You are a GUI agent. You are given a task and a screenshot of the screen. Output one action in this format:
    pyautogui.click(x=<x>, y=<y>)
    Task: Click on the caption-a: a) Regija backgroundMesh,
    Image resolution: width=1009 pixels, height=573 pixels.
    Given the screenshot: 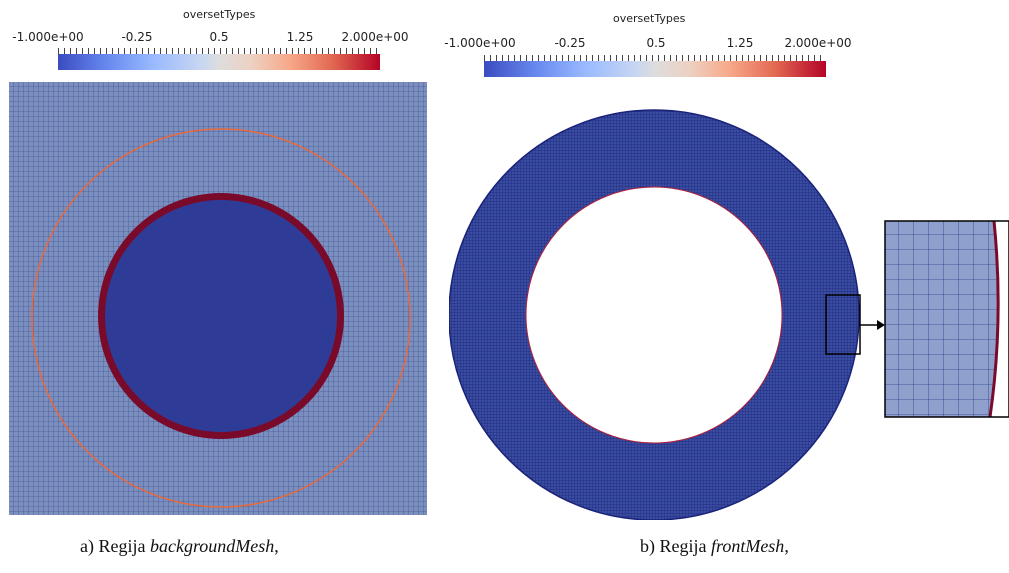 What is the action you would take?
    pyautogui.click(x=179, y=546)
    